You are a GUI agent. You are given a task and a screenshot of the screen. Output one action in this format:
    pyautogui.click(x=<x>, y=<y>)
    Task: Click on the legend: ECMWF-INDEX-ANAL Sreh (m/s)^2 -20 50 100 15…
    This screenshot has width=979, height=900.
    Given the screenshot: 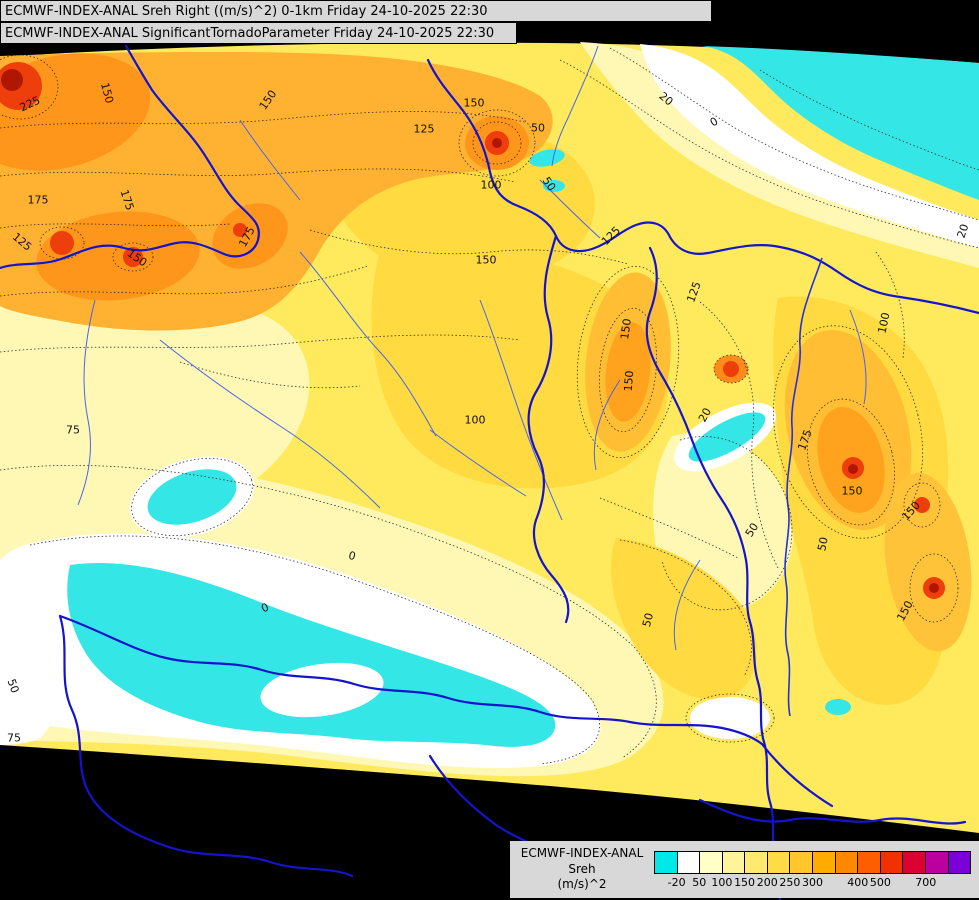 What is the action you would take?
    pyautogui.click(x=744, y=869)
    